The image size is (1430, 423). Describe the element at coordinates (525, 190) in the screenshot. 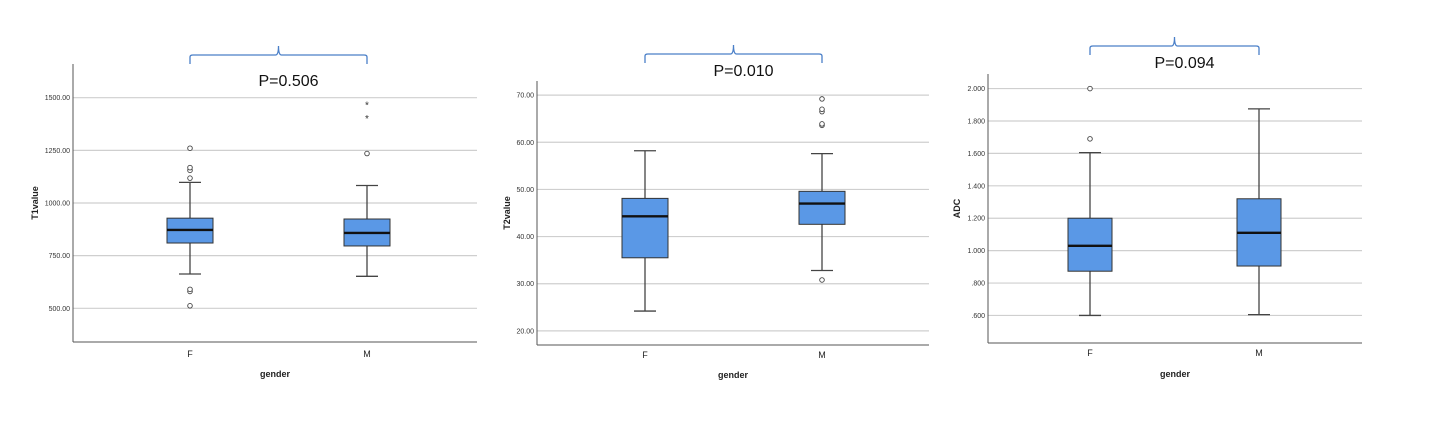

I see `y-tick-label: 50.00` at that location.